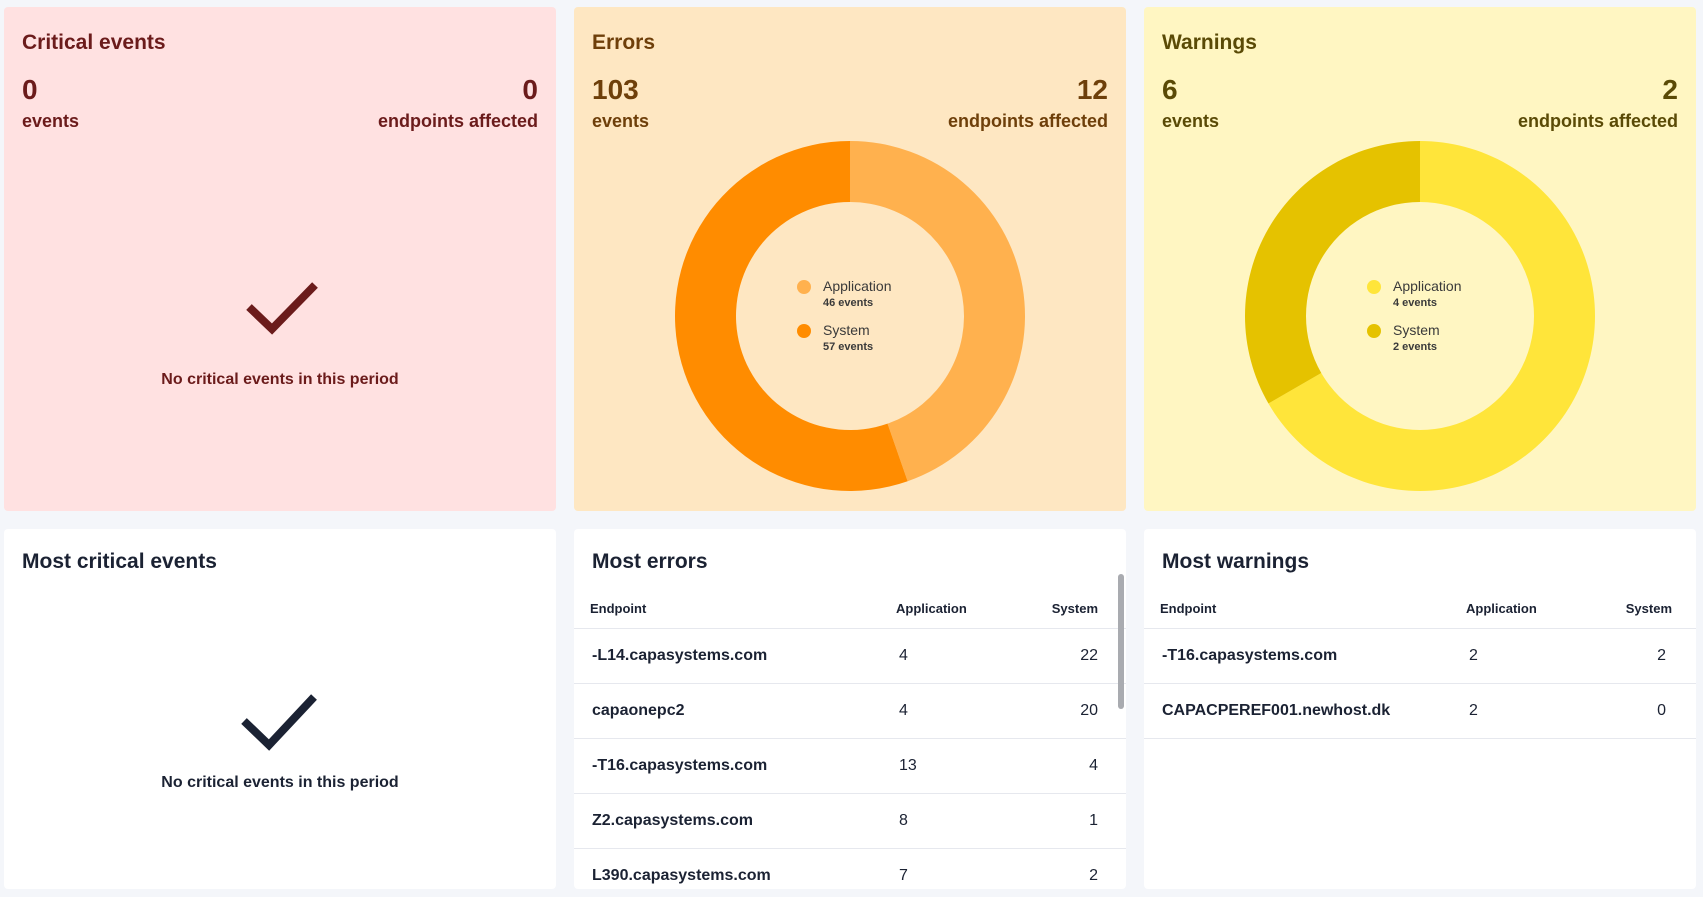 Image resolution: width=1703 pixels, height=897 pixels. What do you see at coordinates (1093, 820) in the screenshot?
I see `system-cell: 1` at bounding box center [1093, 820].